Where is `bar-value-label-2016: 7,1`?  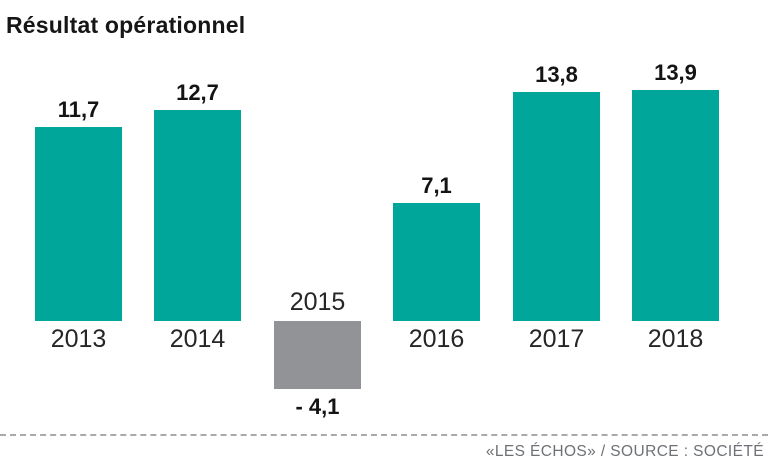 bar-value-label-2016: 7,1 is located at coordinates (436, 185).